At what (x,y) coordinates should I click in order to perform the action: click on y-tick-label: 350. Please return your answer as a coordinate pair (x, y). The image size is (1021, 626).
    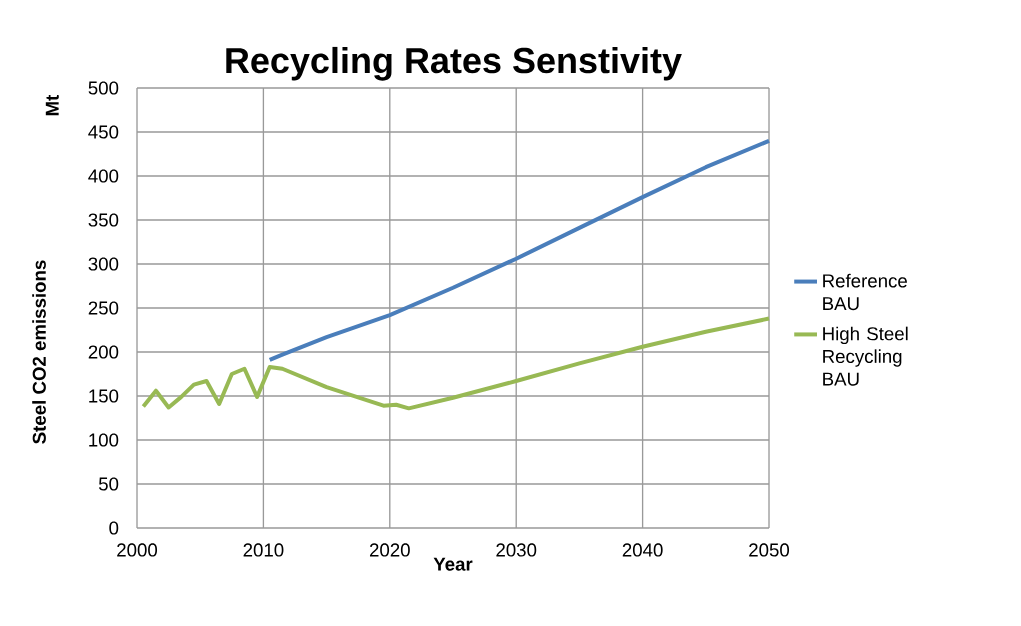
    Looking at the image, I should click on (103, 220).